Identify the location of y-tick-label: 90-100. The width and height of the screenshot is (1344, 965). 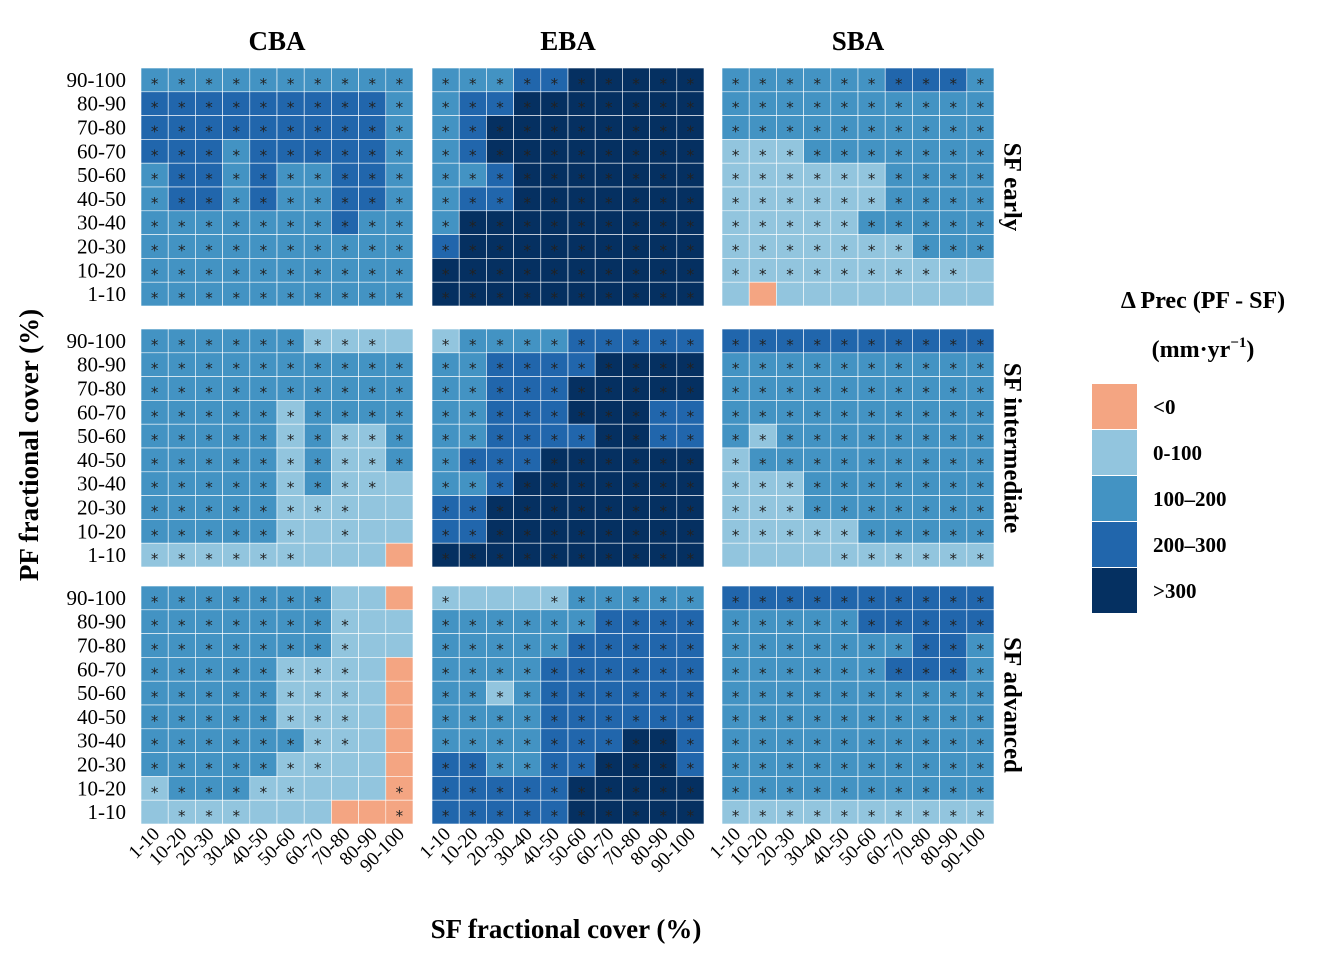
(97, 80).